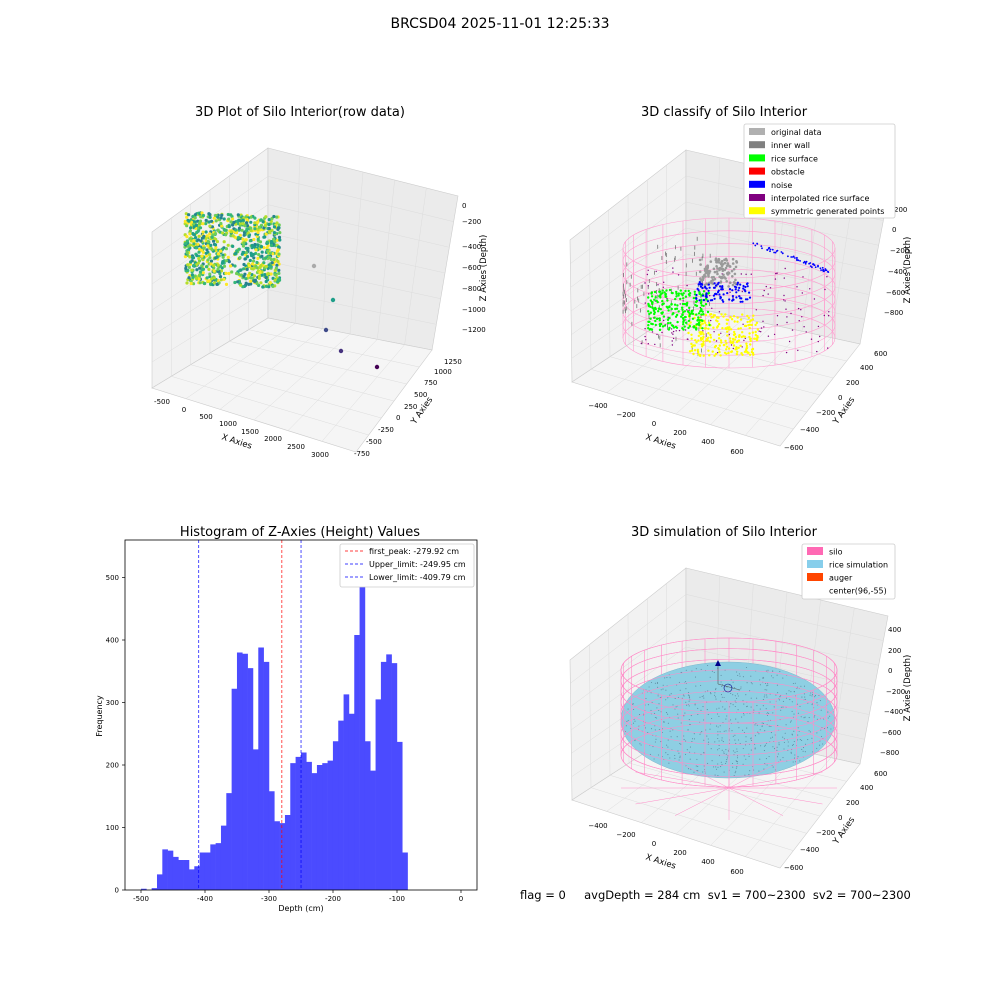  I want to click on raw-grid, so click(302, 298).